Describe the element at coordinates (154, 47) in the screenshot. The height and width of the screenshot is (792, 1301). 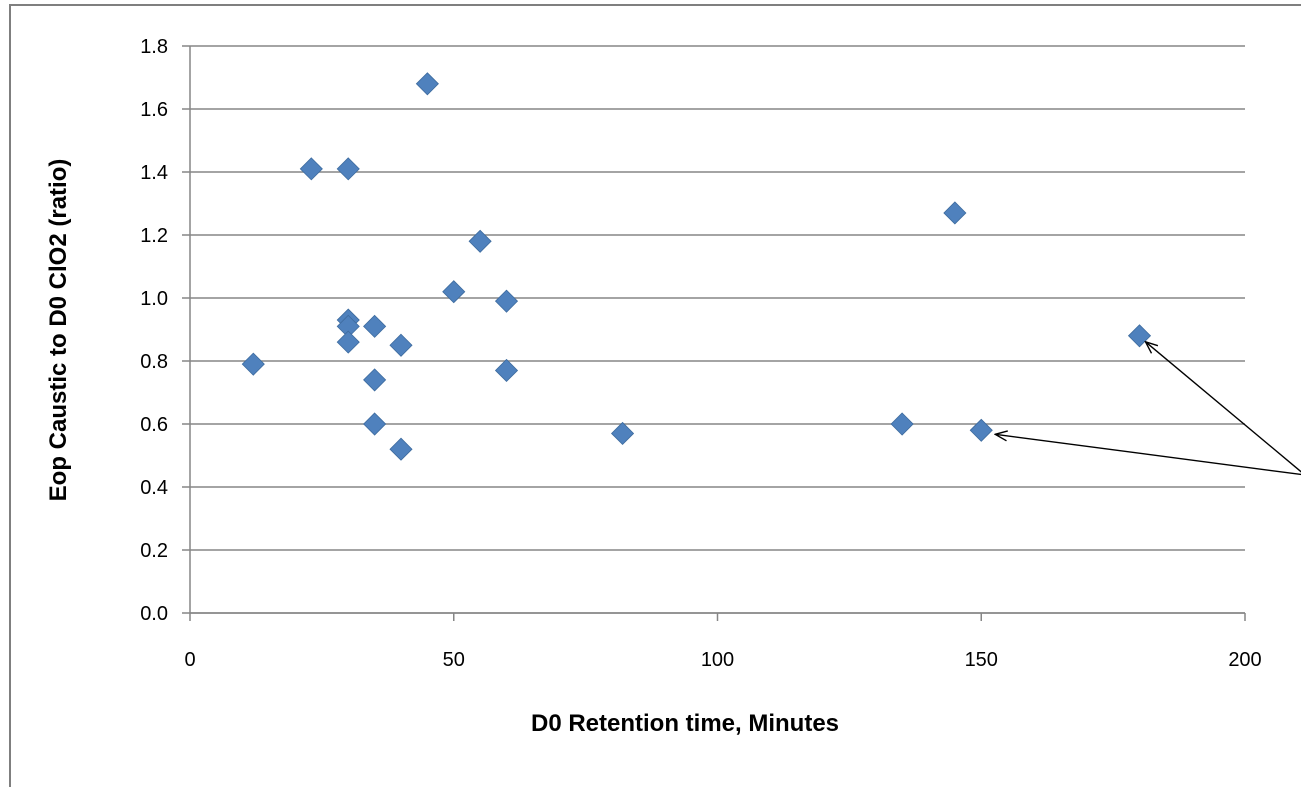
I see `y-tick-label: 1.8` at that location.